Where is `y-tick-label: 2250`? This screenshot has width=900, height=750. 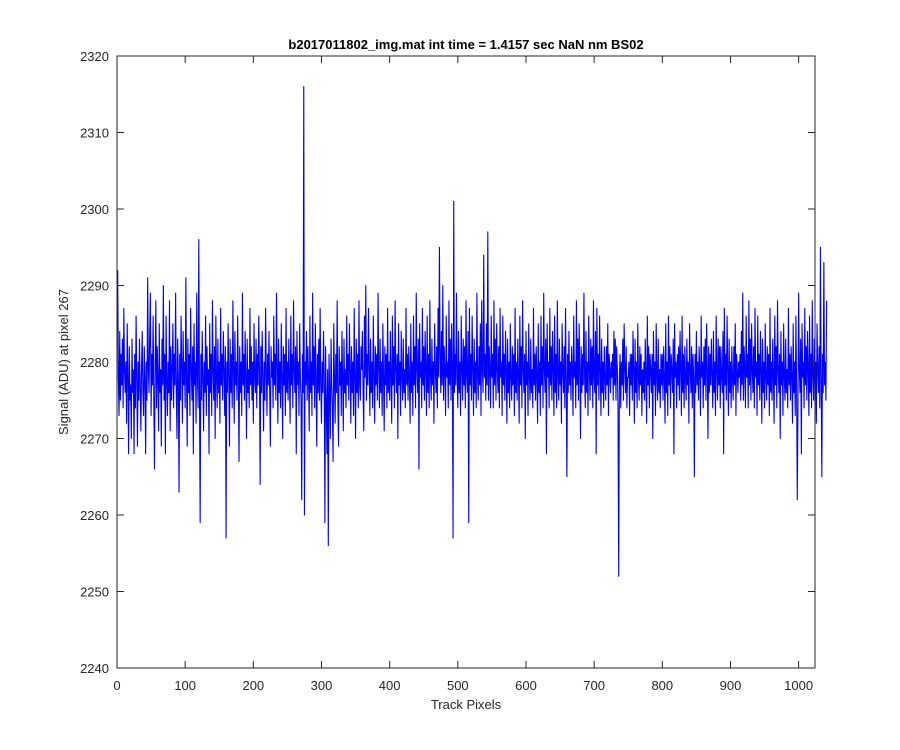 y-tick-label: 2250 is located at coordinates (94, 592).